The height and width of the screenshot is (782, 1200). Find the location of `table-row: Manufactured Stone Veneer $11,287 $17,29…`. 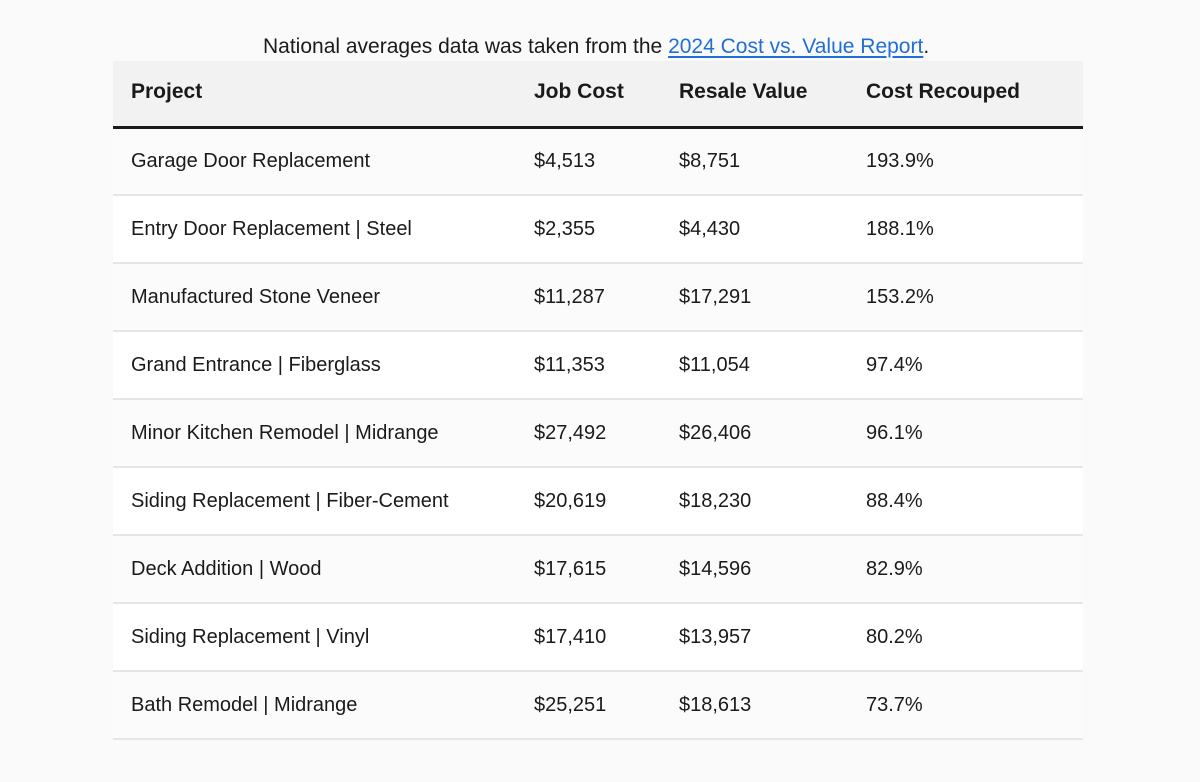

table-row: Manufactured Stone Veneer $11,287 $17,29… is located at coordinates (598, 297).